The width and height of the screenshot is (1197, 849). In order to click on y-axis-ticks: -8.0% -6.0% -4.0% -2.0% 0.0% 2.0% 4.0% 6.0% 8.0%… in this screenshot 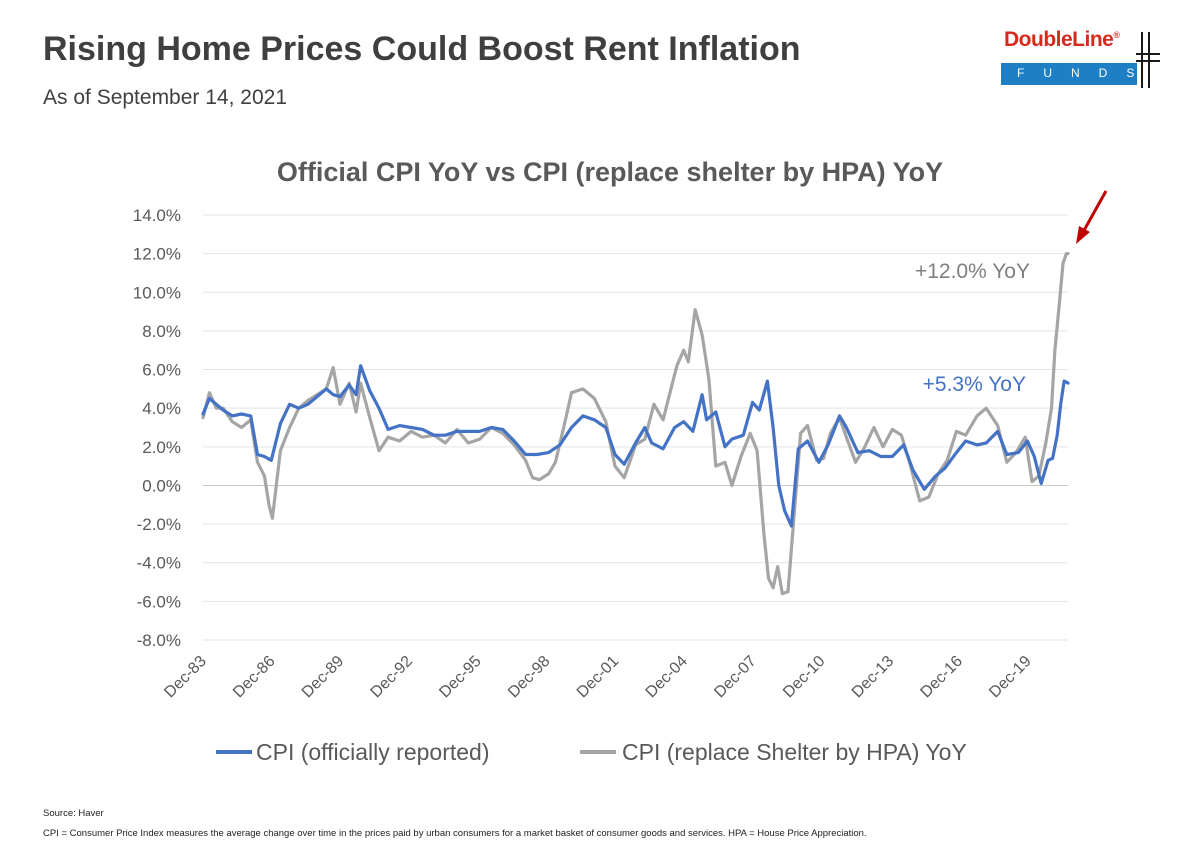, I will do `click(157, 428)`.